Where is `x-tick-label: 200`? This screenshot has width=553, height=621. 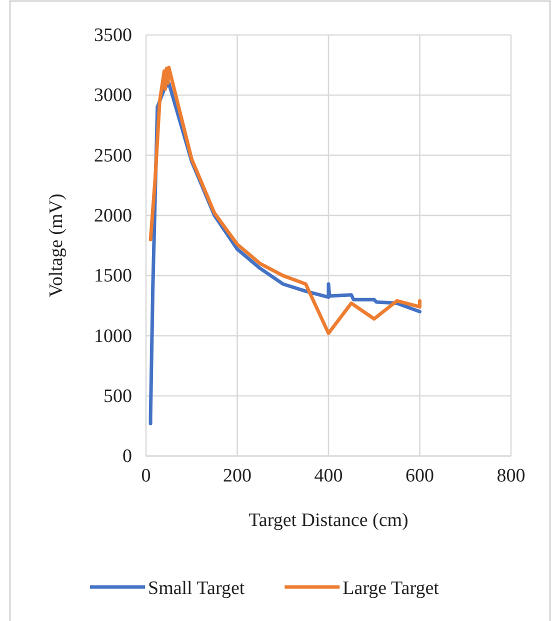
x-tick-label: 200 is located at coordinates (237, 475).